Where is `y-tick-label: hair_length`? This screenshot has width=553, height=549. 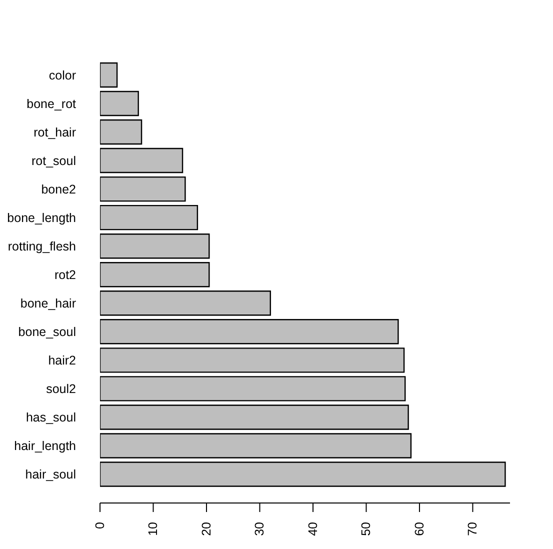 y-tick-label: hair_length is located at coordinates (45, 446).